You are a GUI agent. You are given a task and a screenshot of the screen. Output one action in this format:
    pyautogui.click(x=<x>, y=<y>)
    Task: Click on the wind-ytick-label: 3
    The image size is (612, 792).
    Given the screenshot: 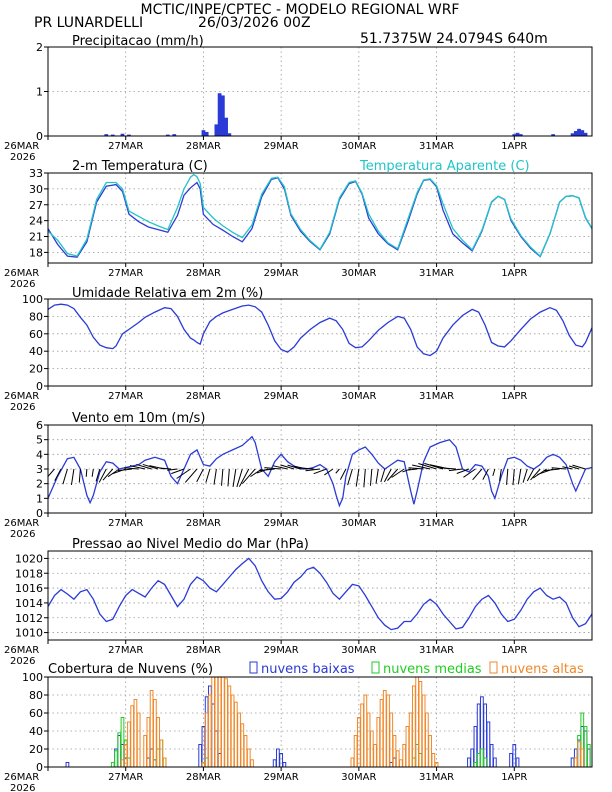 What is the action you would take?
    pyautogui.click(x=39, y=469)
    